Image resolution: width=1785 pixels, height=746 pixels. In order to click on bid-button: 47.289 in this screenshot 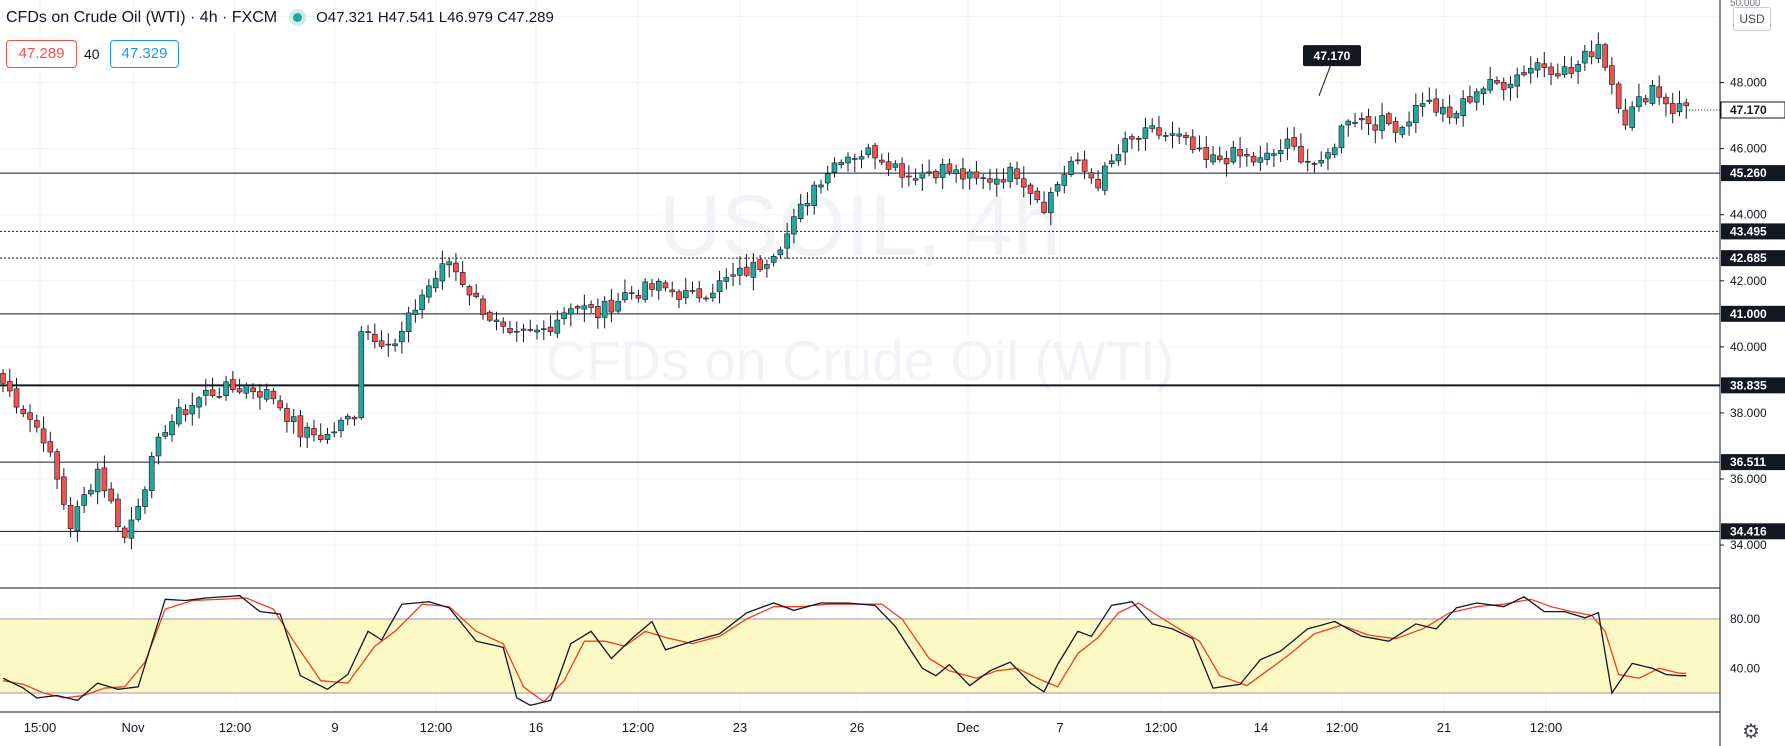, I will do `click(41, 54)`.